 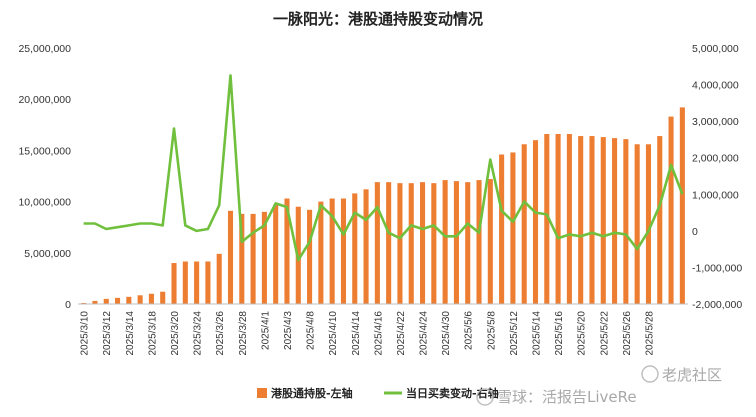 What do you see at coordinates (582, 333) in the screenshot?
I see `x-tick-label: 2025/5/20` at bounding box center [582, 333].